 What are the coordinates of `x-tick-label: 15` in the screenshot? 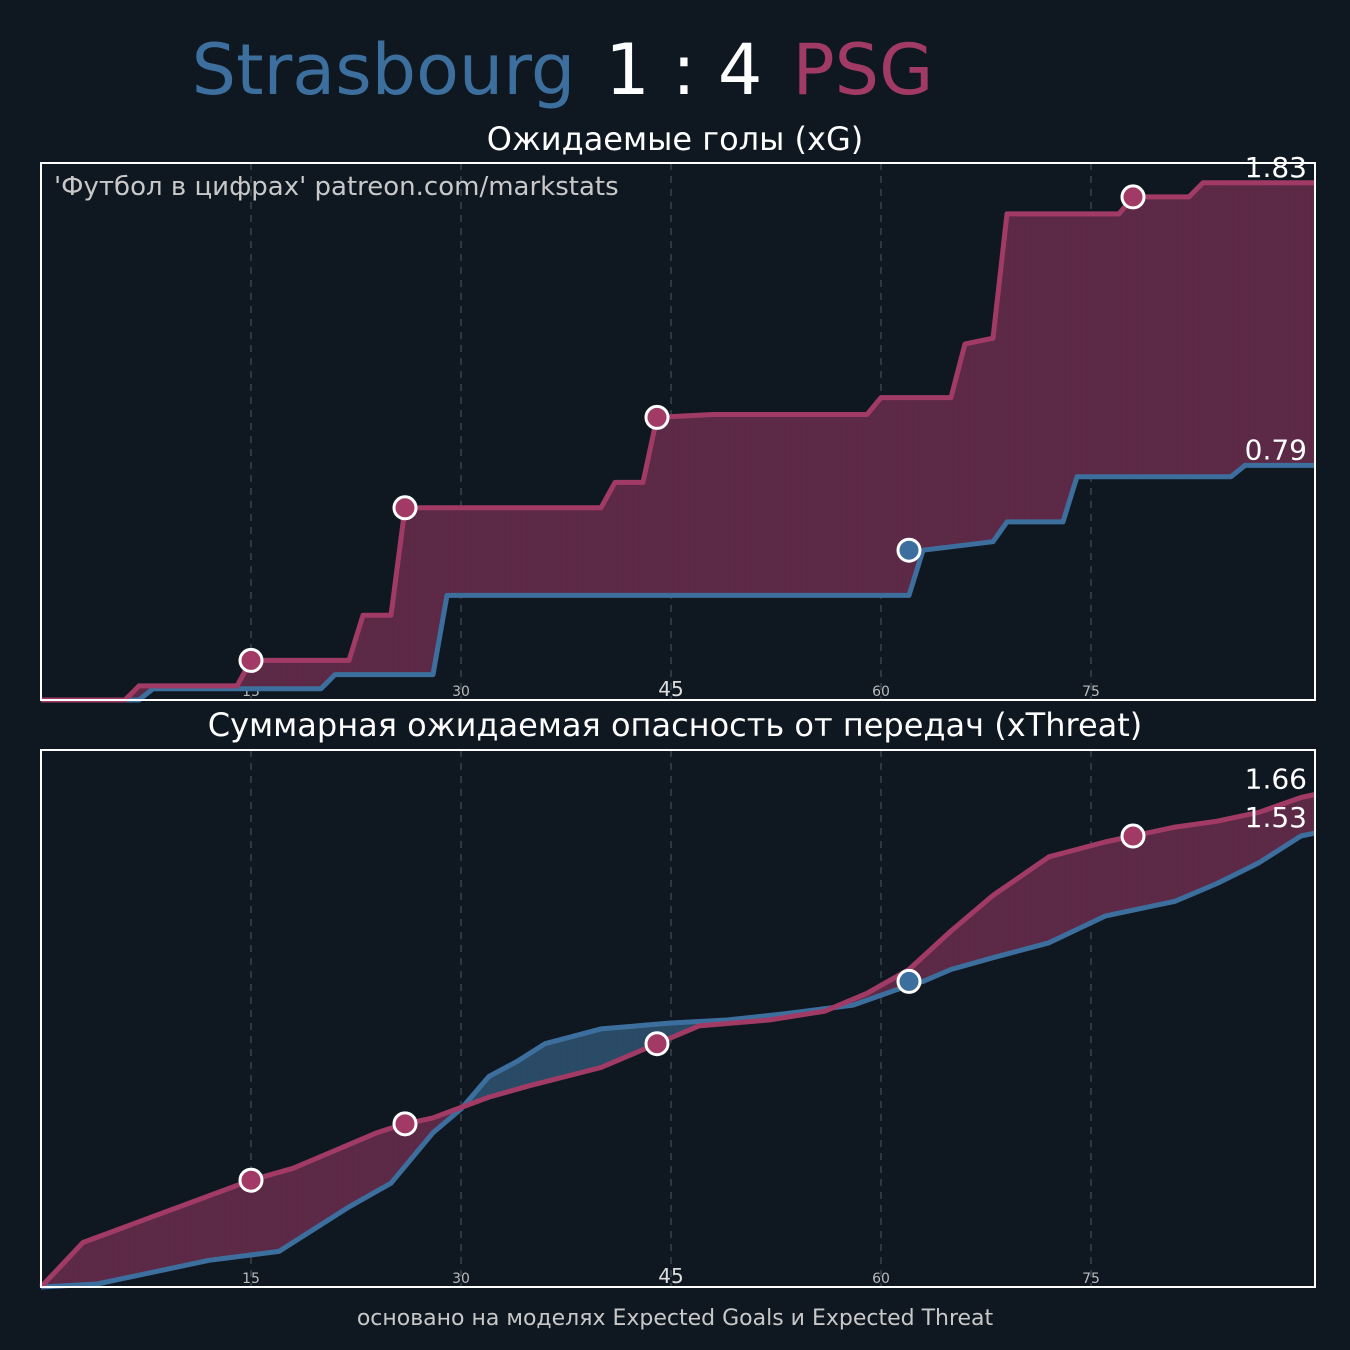 It's located at (251, 1279).